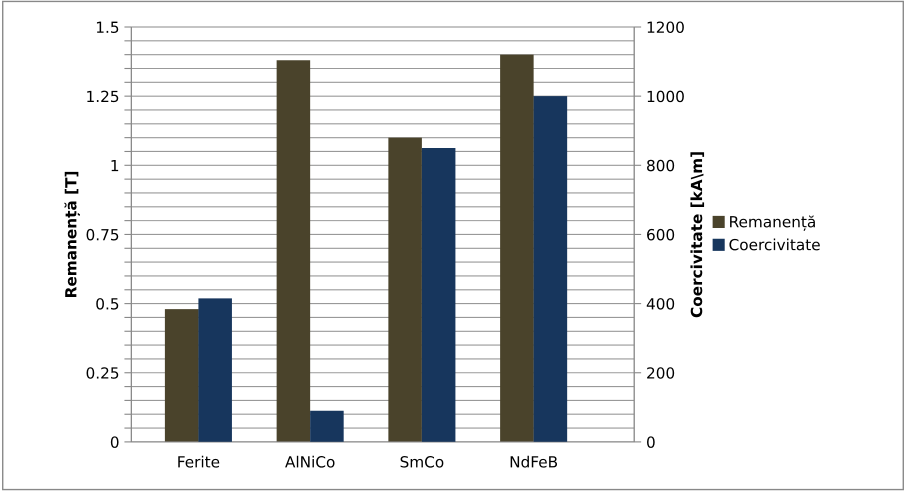 This screenshot has width=906, height=491. I want to click on x-tick-label: AlNiCo, so click(310, 462).